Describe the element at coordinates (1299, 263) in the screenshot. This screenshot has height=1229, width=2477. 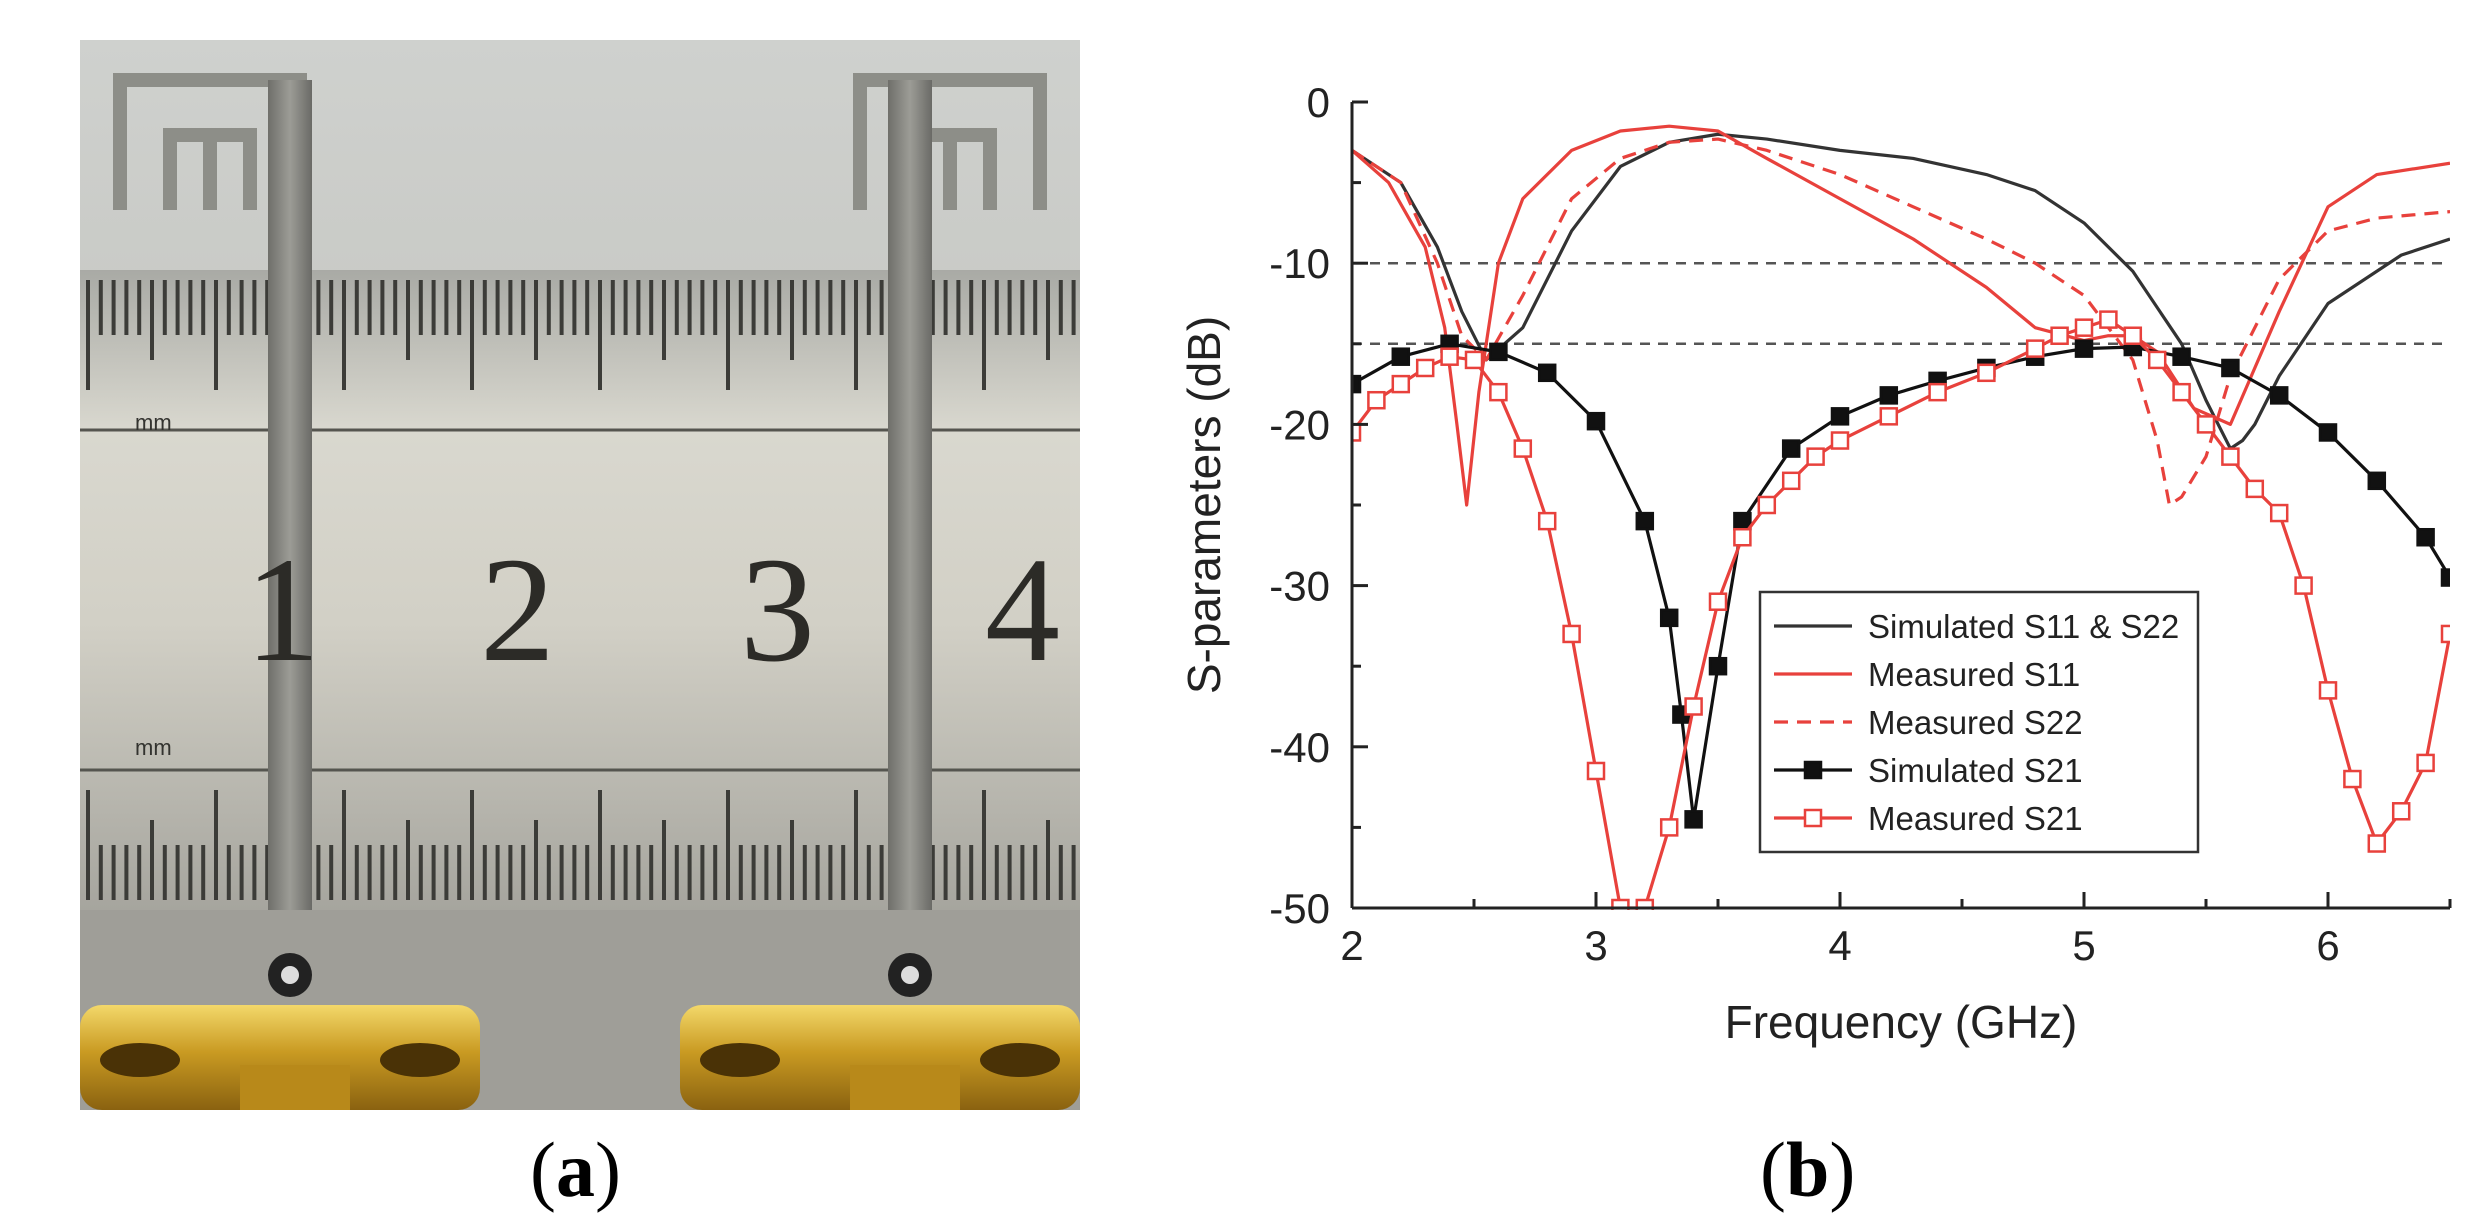
I see `y-tick-label: -10` at that location.